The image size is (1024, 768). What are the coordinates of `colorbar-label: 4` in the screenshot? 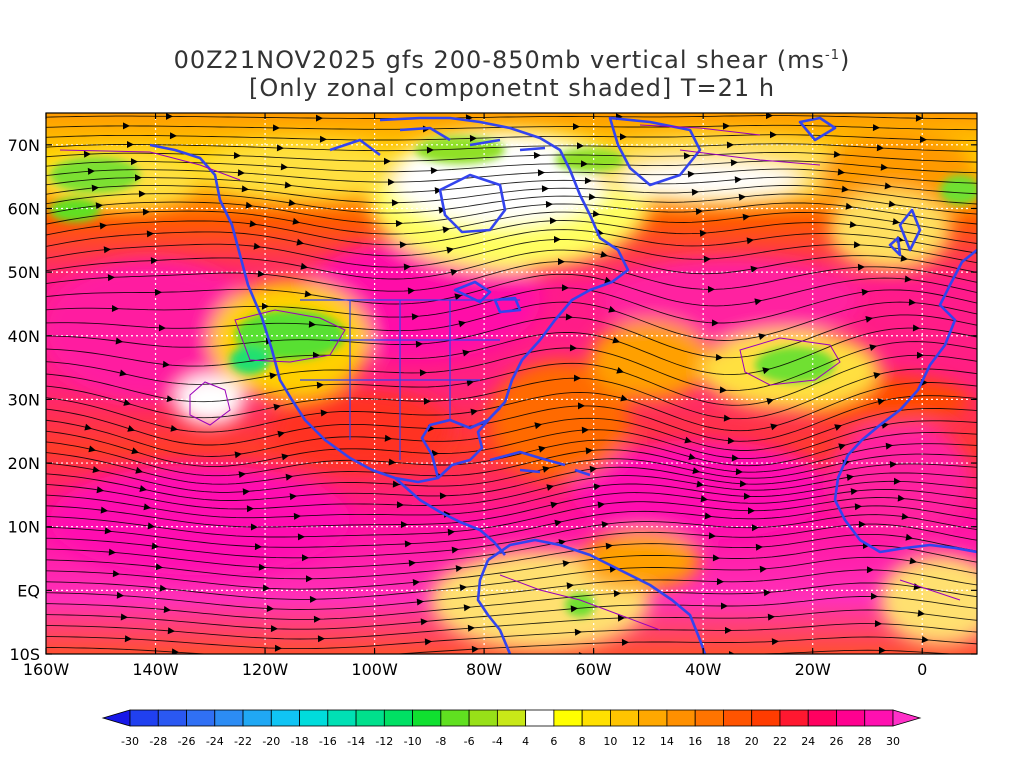 It's located at (525, 741).